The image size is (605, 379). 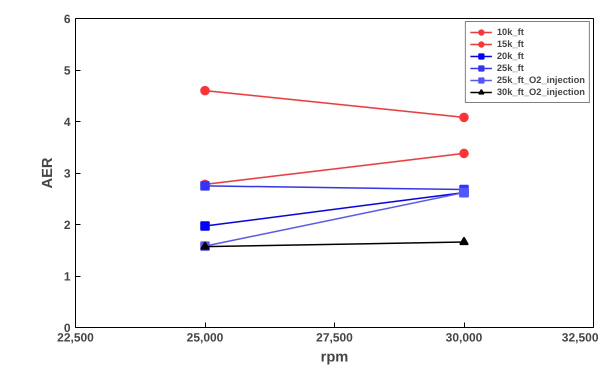 What do you see at coordinates (540, 80) in the screenshot?
I see `legend-label: 25k_ft_O2_injection` at bounding box center [540, 80].